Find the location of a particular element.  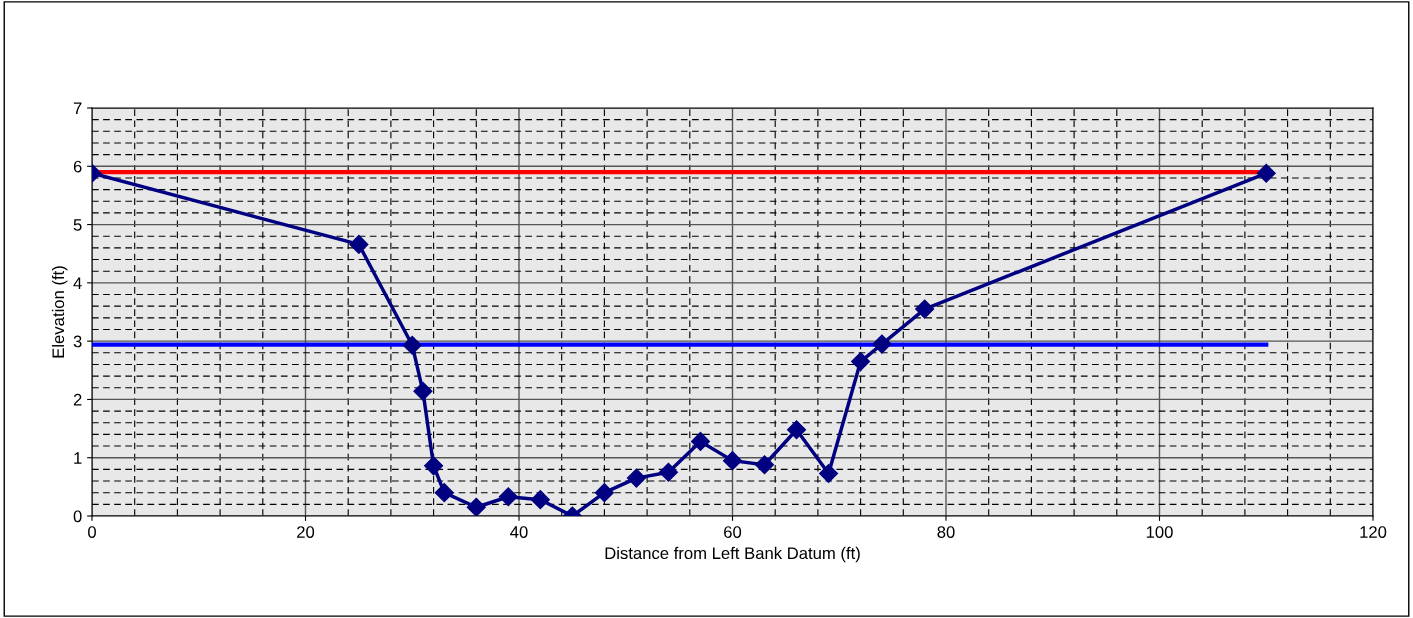

y-tick-label: 5 is located at coordinates (77, 225).